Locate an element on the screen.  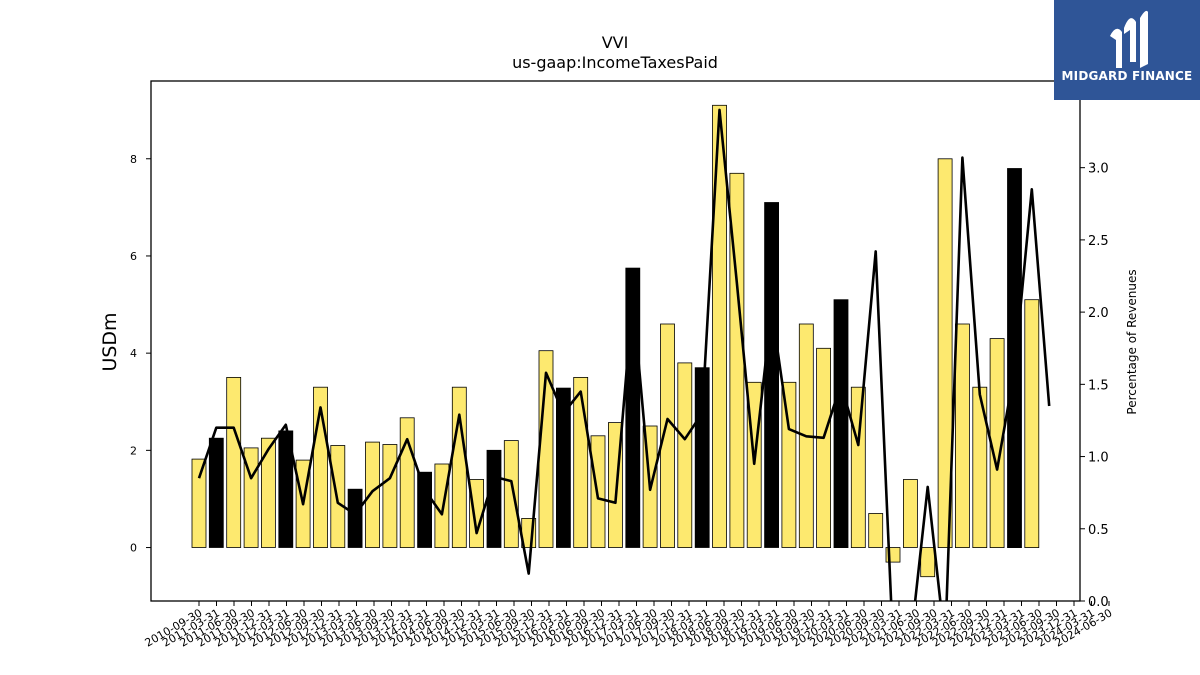
chart-subtitle: us-gaap:IncomeTaxesPaid is located at coordinates (615, 62).